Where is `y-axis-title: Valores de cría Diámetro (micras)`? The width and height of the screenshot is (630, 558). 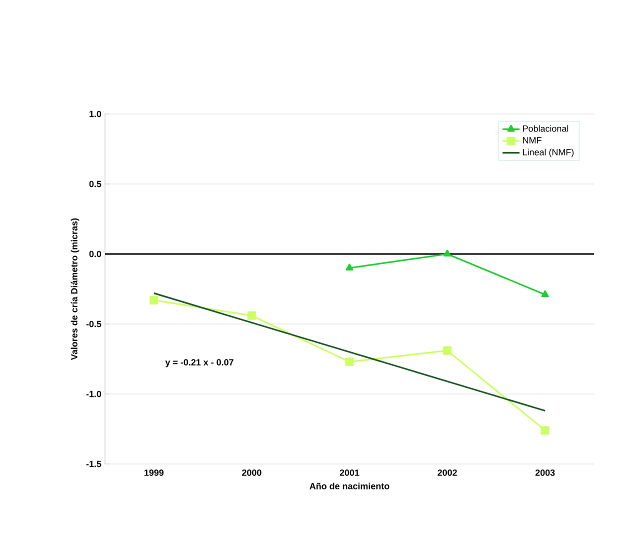 y-axis-title: Valores de cría Diámetro (micras) is located at coordinates (75, 289).